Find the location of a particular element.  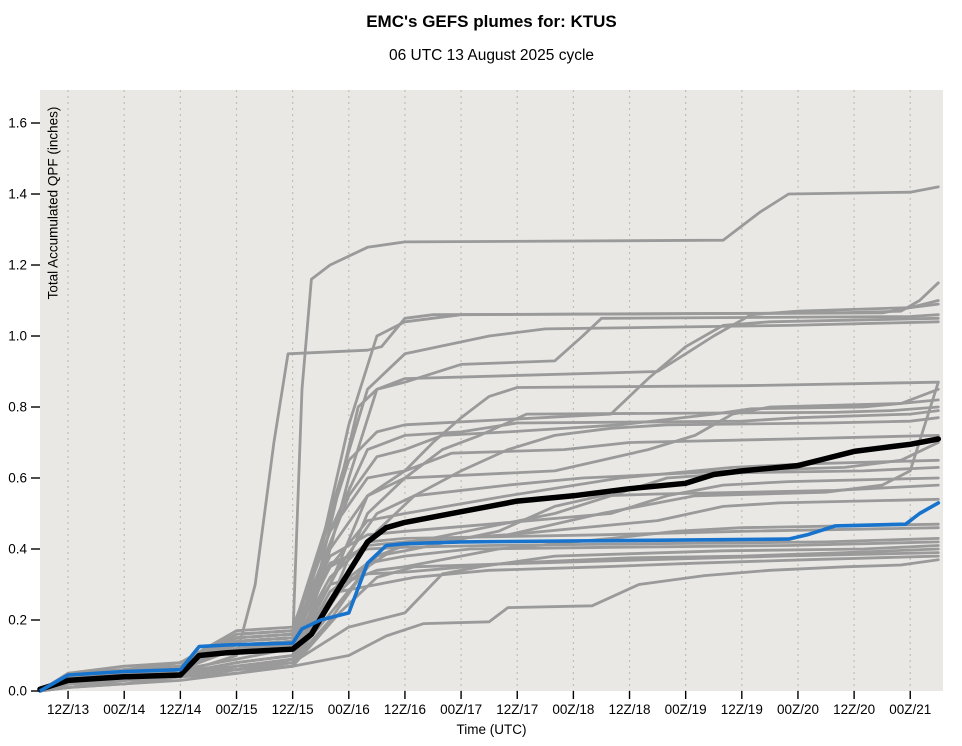

x-tick-label: 00Z/14 is located at coordinates (124, 709).